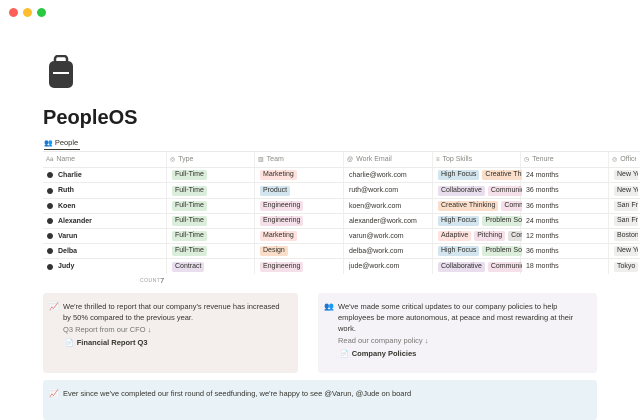  Describe the element at coordinates (54, 306) in the screenshot. I see `callout-icon: 📈` at that location.